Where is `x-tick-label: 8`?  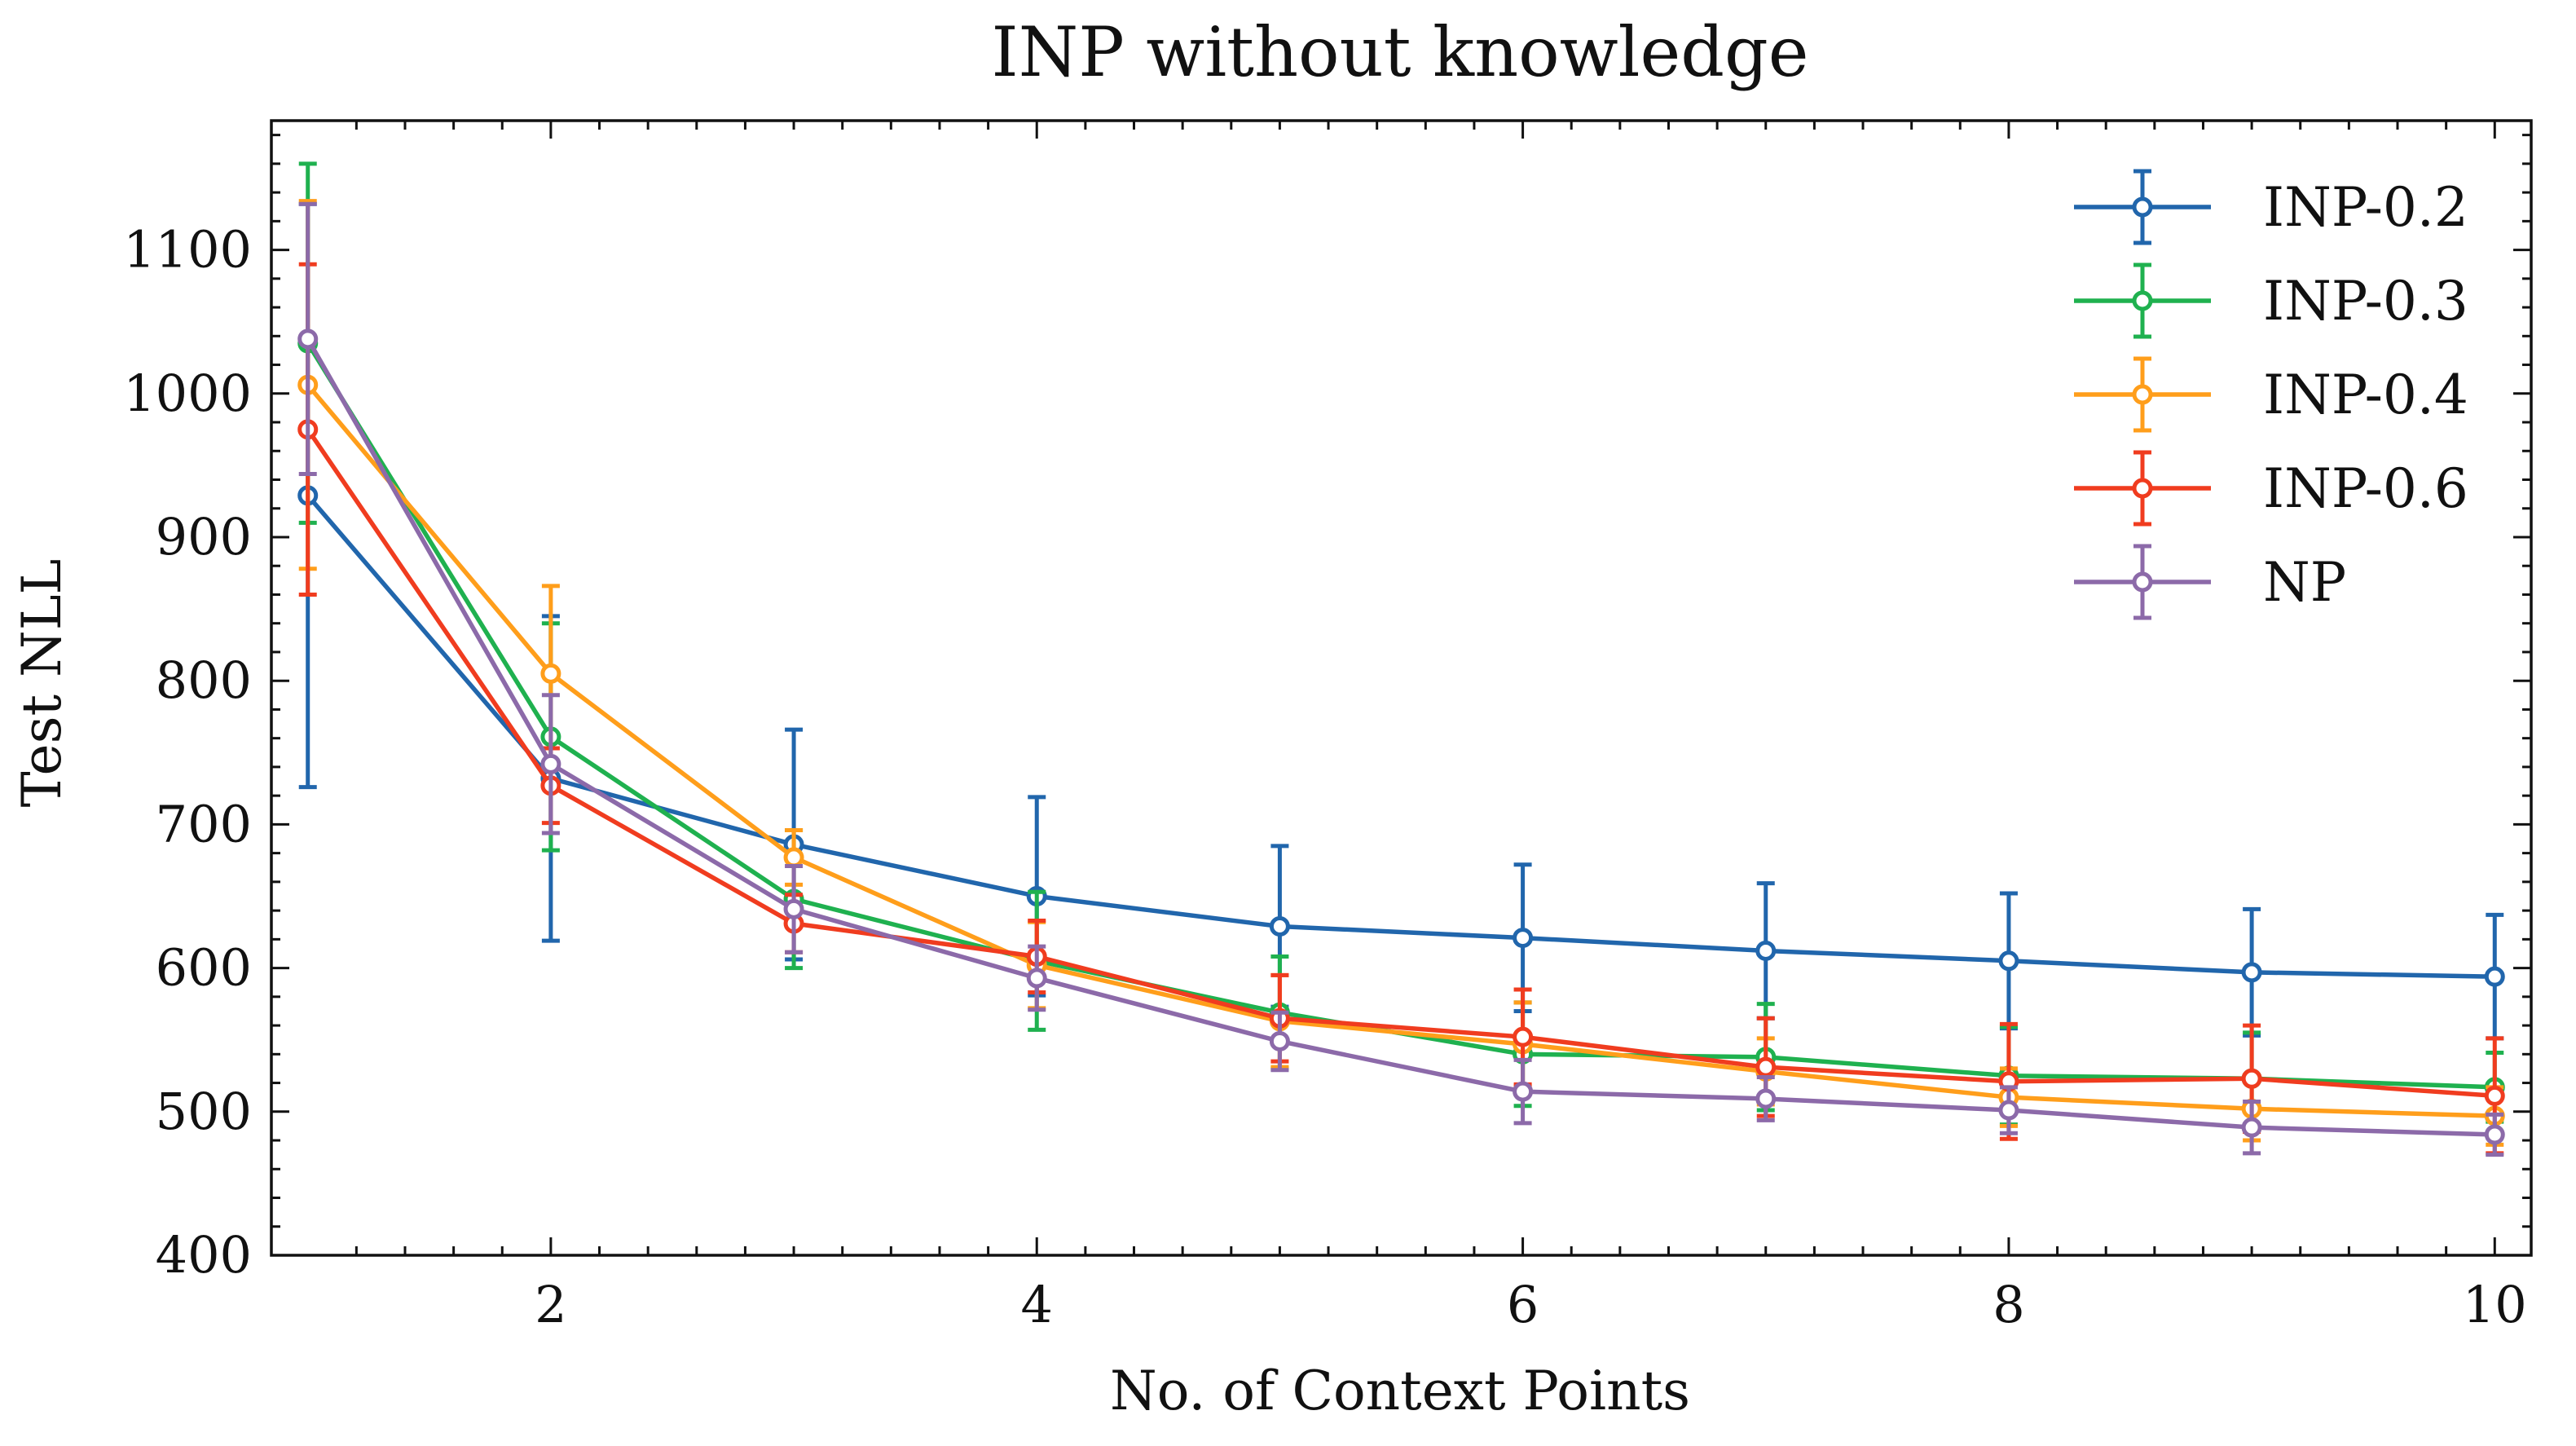 x-tick-label: 8 is located at coordinates (2009, 1304).